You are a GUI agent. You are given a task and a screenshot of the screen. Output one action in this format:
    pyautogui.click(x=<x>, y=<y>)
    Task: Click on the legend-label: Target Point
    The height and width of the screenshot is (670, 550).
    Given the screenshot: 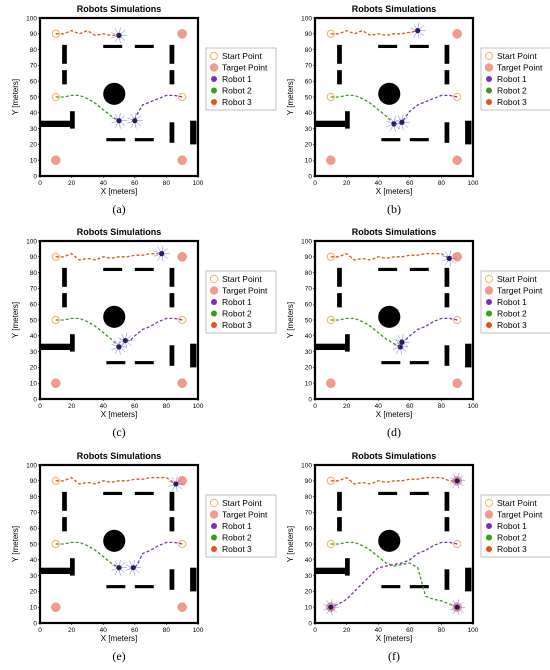 What is the action you would take?
    pyautogui.click(x=245, y=291)
    